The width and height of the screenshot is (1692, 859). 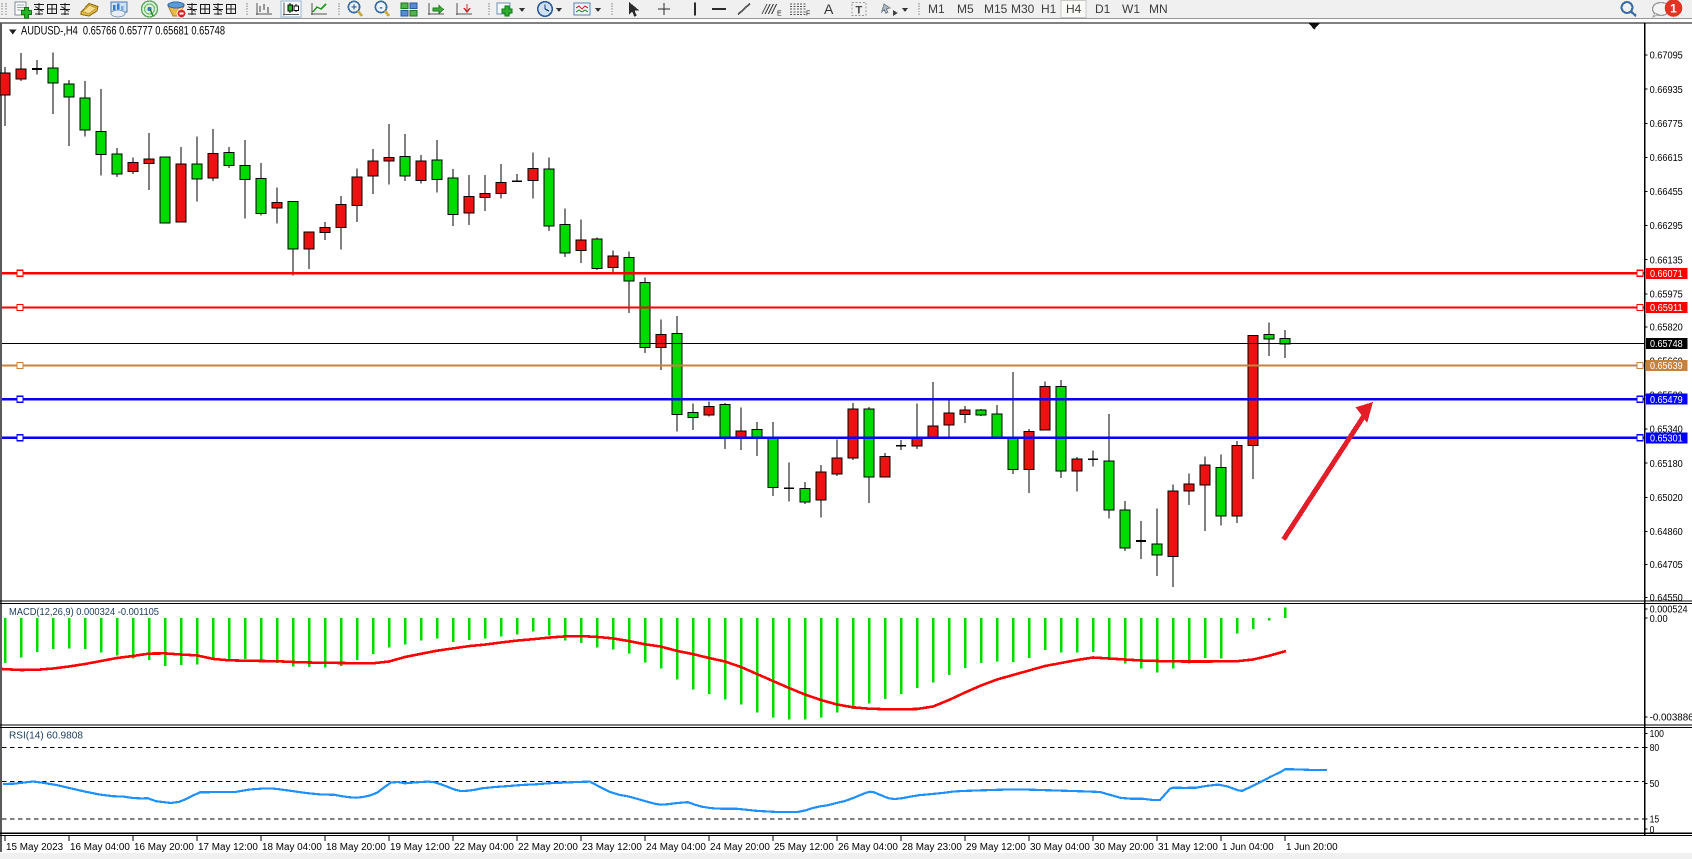 I want to click on svg-text: 1 Jun 20:00, so click(x=1312, y=847).